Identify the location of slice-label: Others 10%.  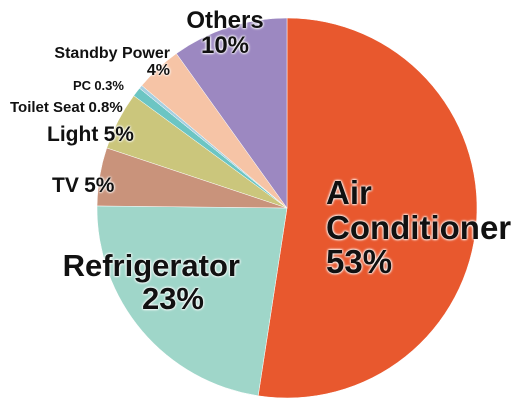
(225, 33).